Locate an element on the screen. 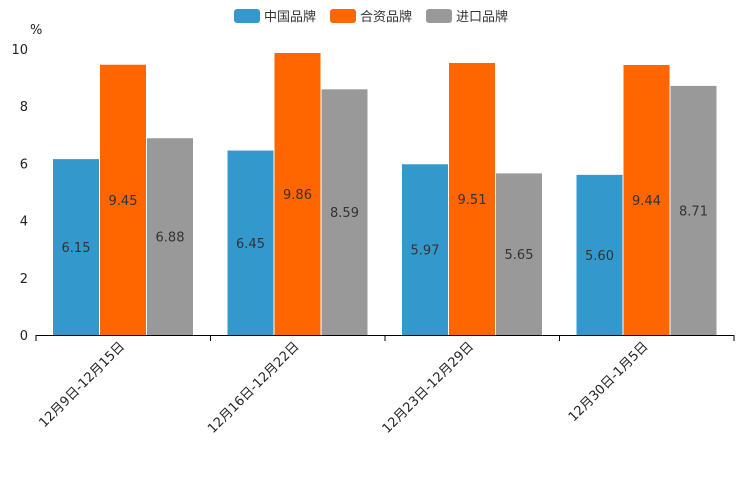  data-label-3-3: 5.65 is located at coordinates (519, 255).